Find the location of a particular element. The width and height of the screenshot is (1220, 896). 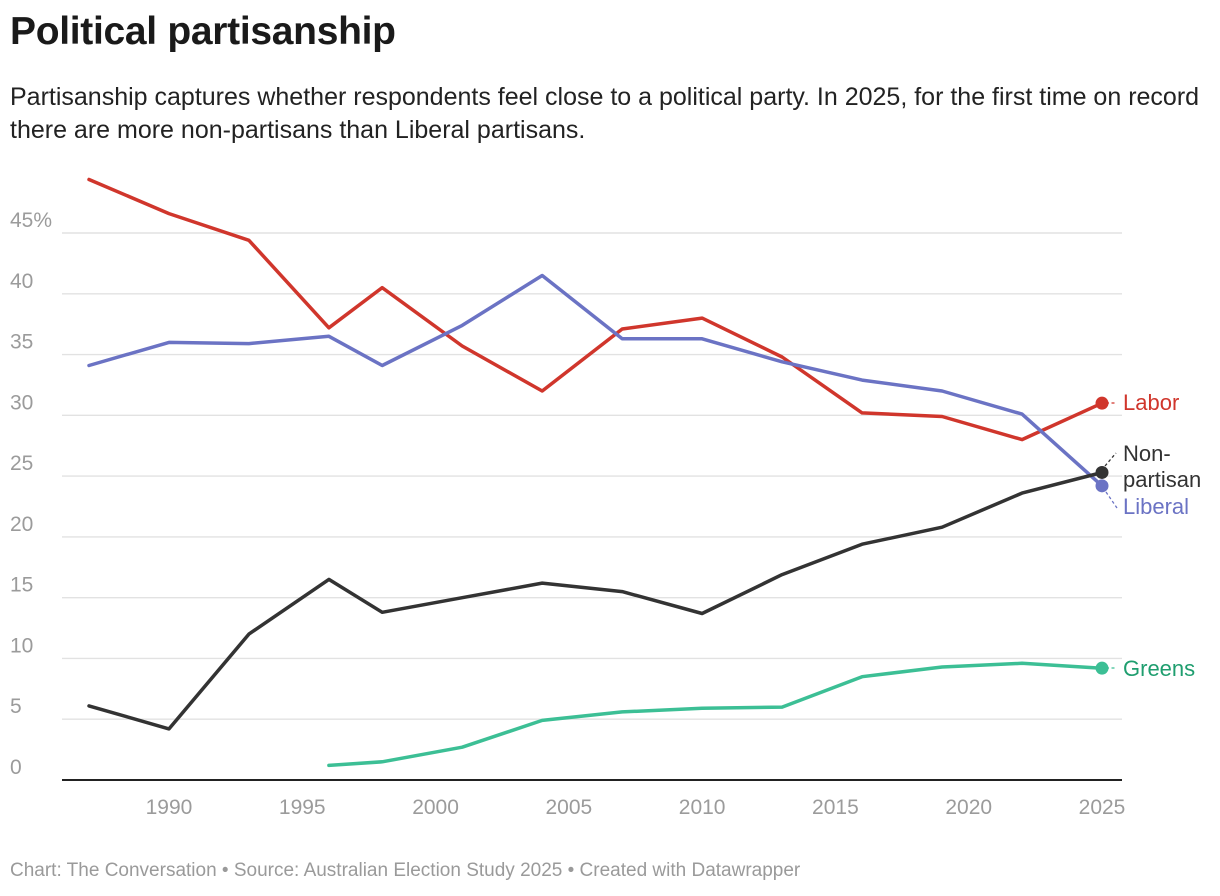

y-tick-label: 25 is located at coordinates (21, 463).